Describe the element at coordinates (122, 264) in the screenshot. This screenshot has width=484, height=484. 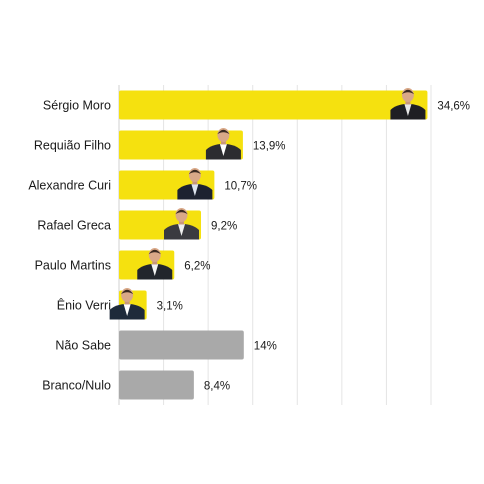
I see `bar-row: Paulo Martins 6,2%` at that location.